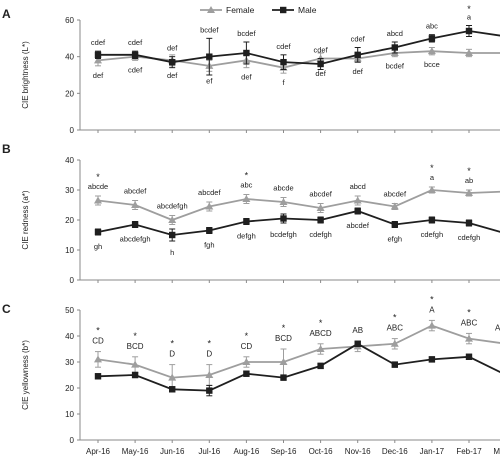  Describe the element at coordinates (72, 440) in the screenshot. I see `y-tick-label: 0` at that location.